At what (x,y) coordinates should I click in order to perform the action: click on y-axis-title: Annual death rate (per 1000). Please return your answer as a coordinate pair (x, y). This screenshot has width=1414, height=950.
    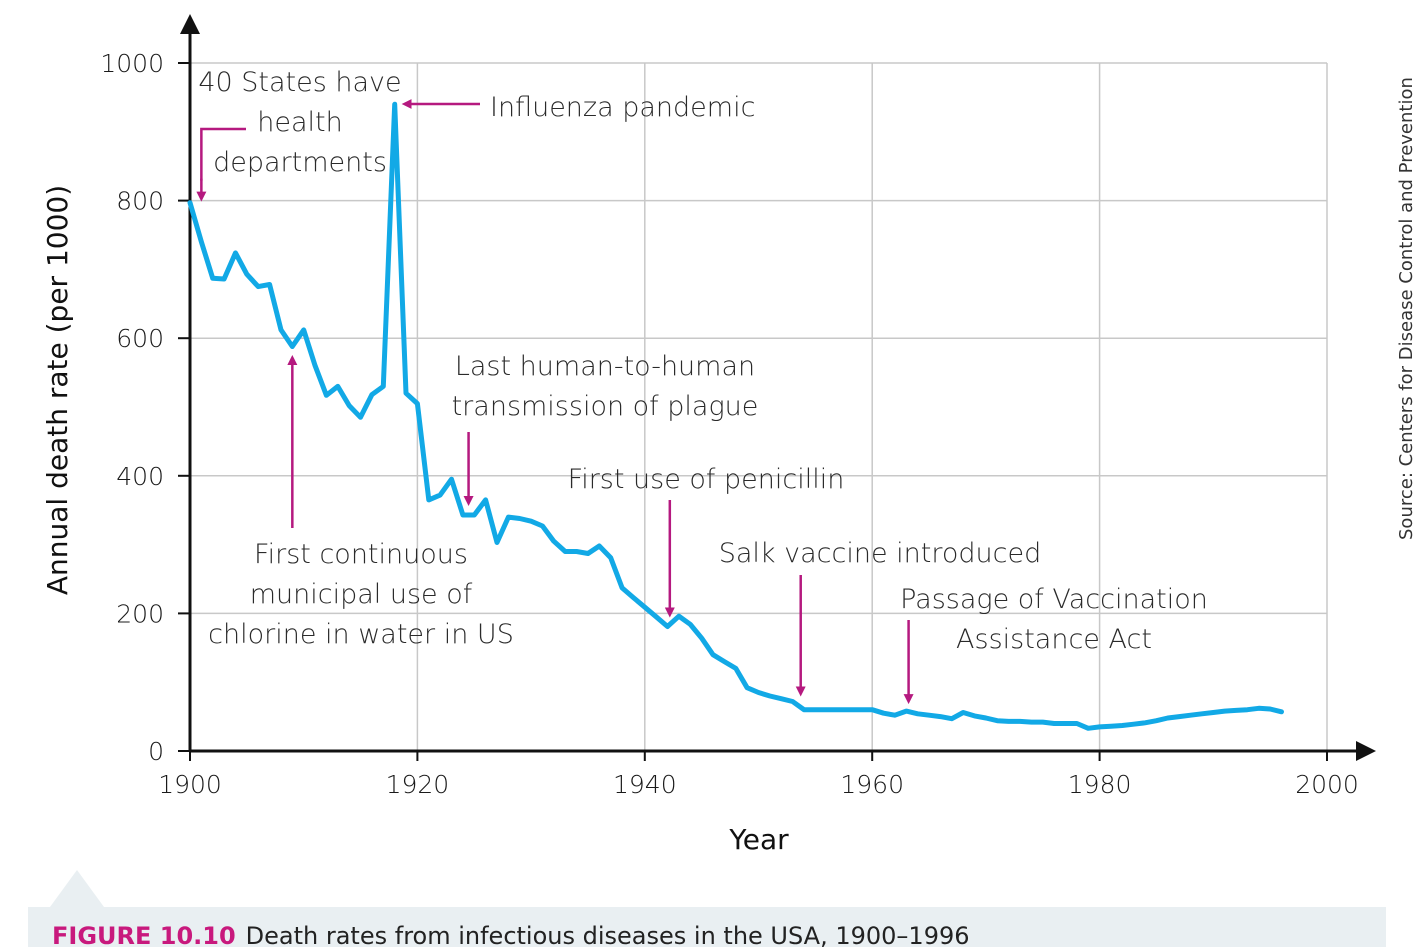
    Looking at the image, I should click on (57, 390).